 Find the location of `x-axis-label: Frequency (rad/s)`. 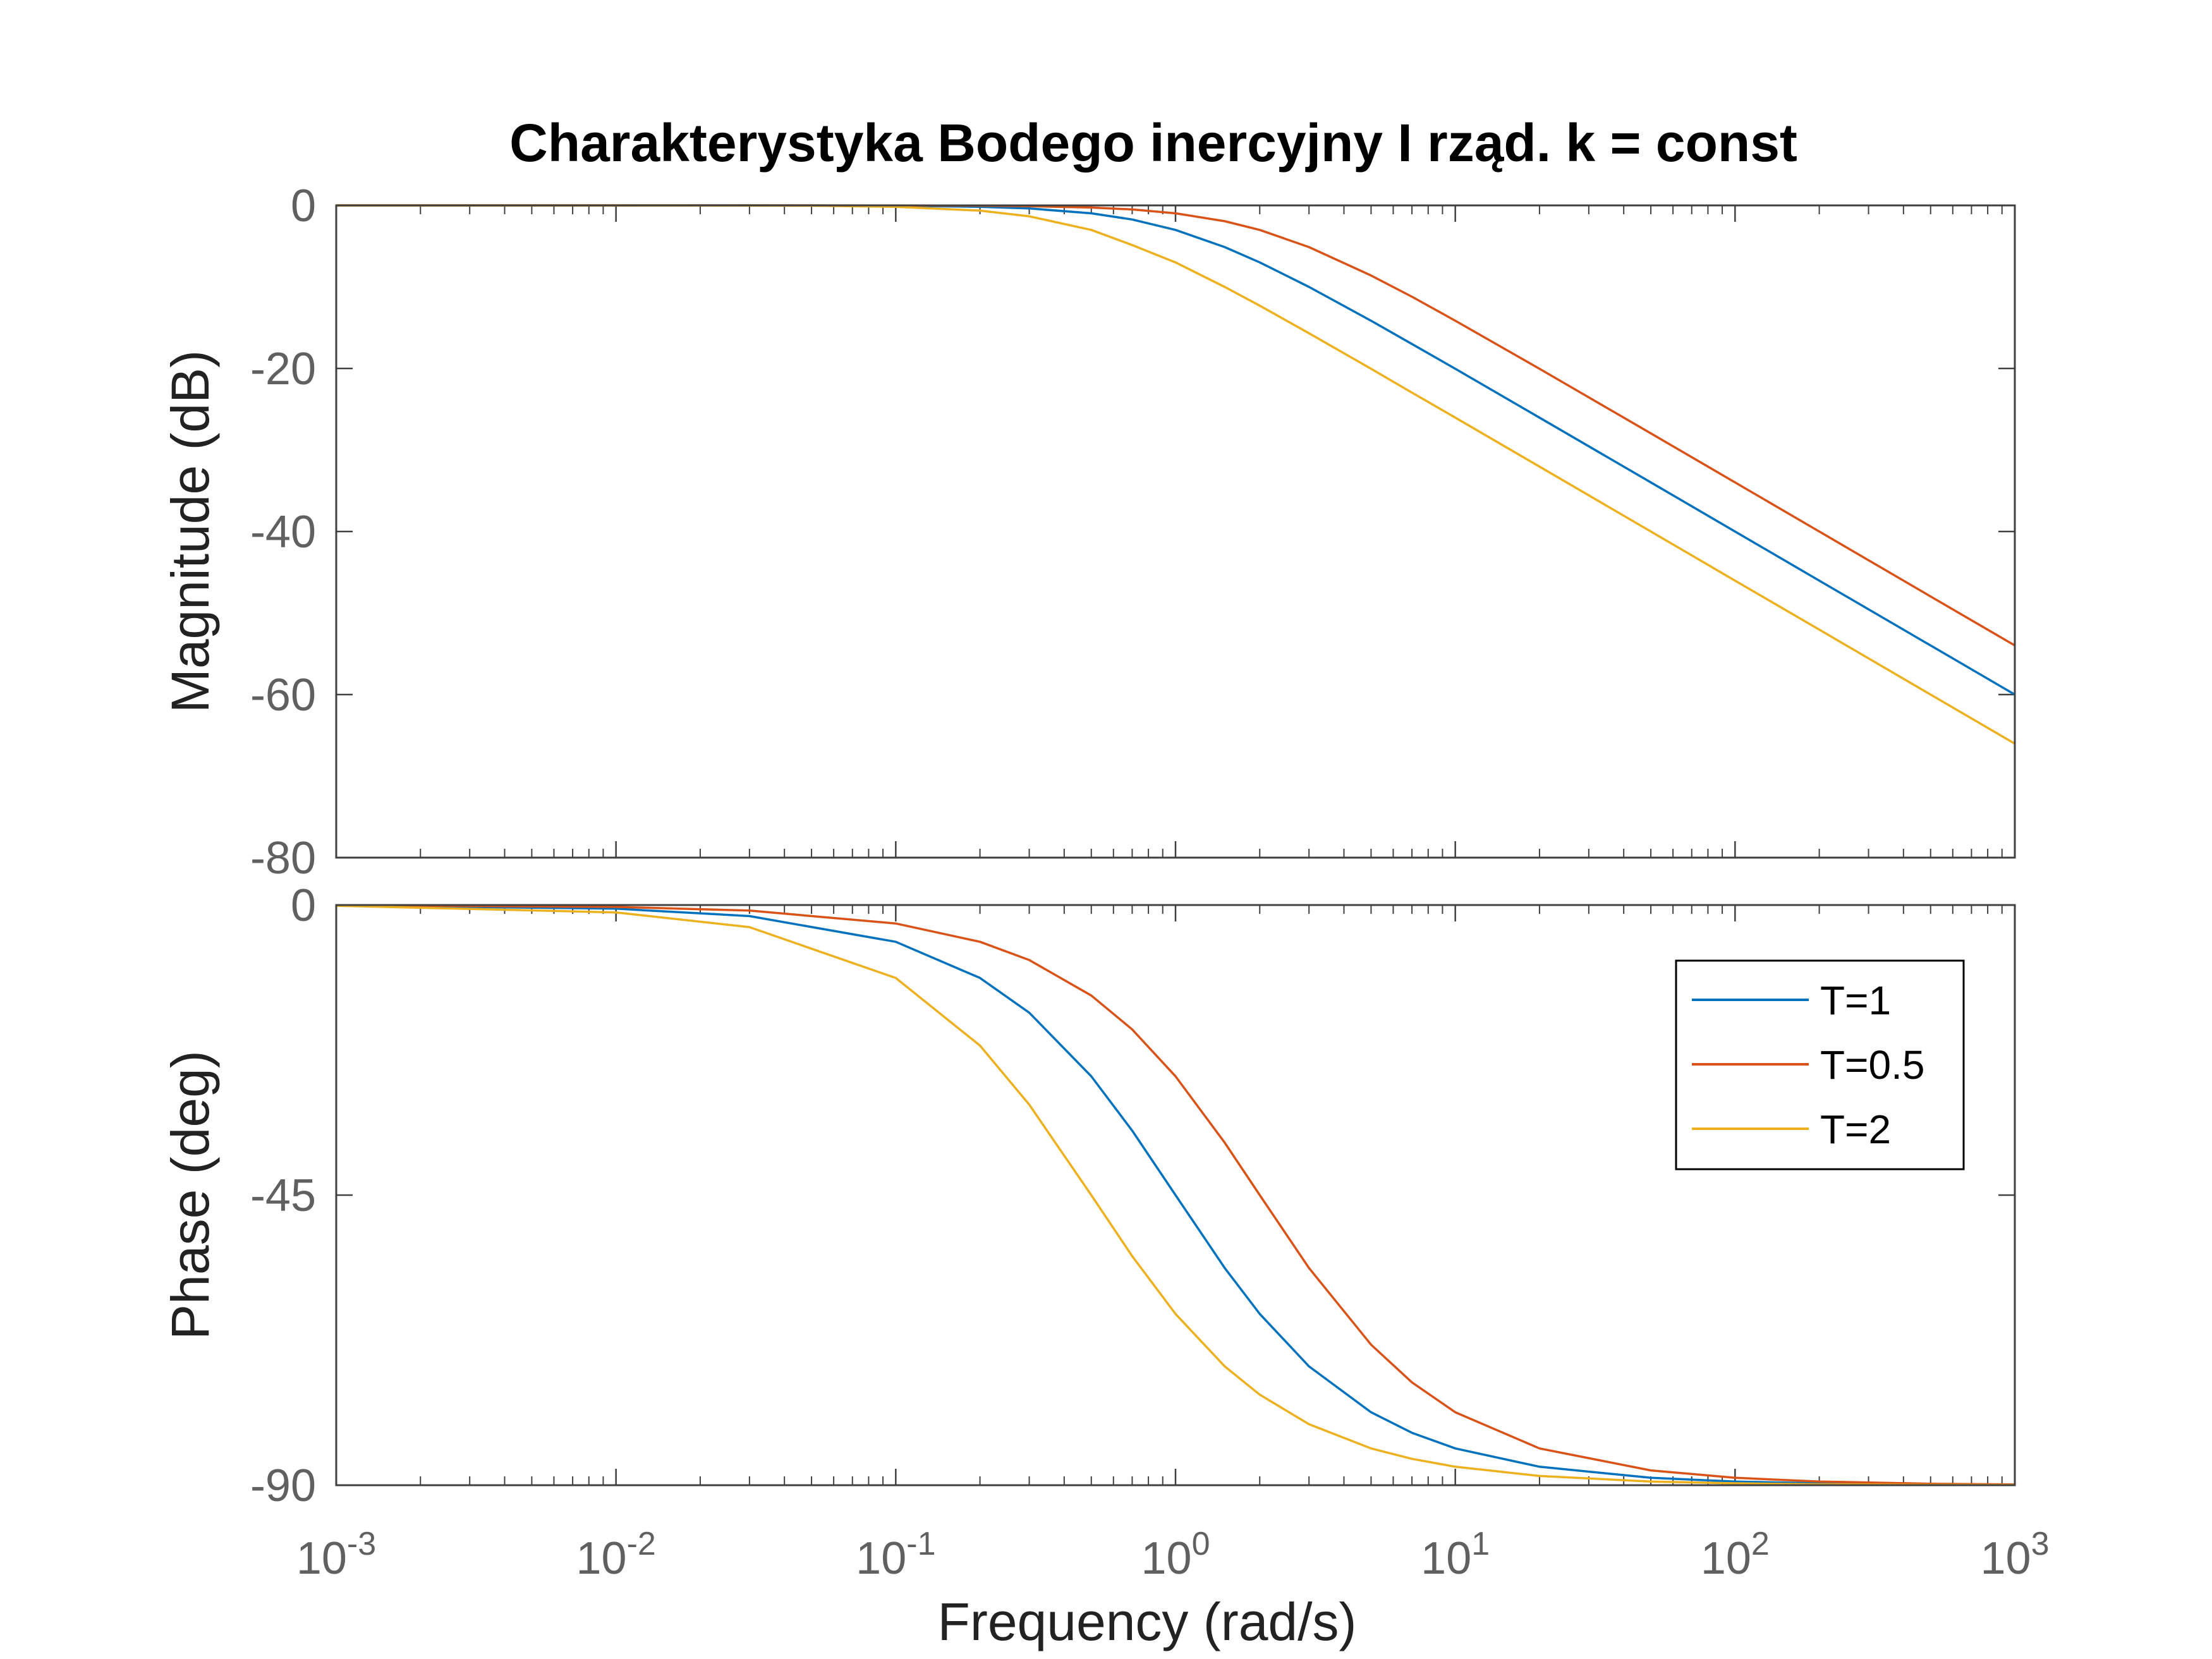

x-axis-label: Frequency (rad/s) is located at coordinates (1147, 1622).